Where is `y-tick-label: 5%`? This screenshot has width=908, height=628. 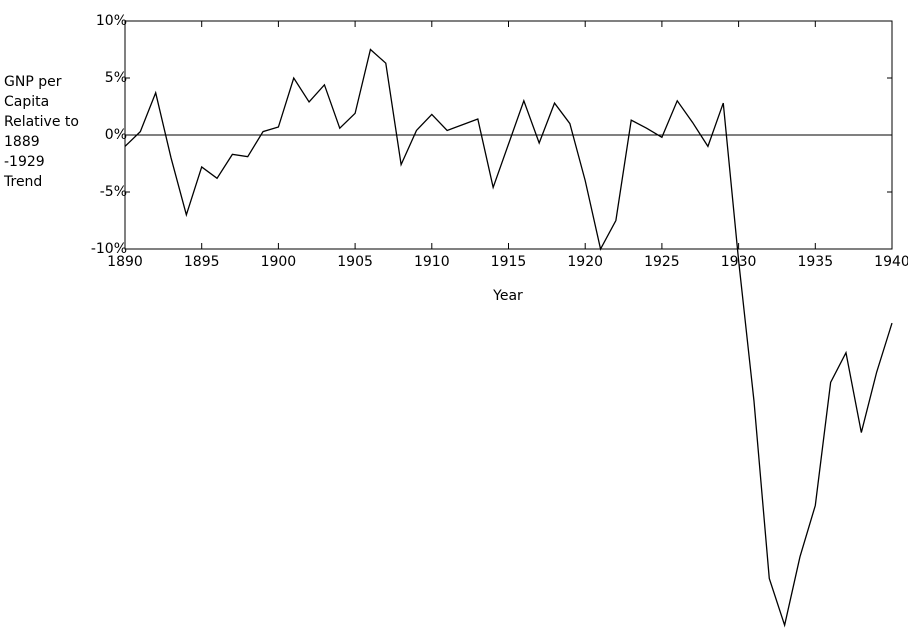 y-tick-label: 5% is located at coordinates (116, 78).